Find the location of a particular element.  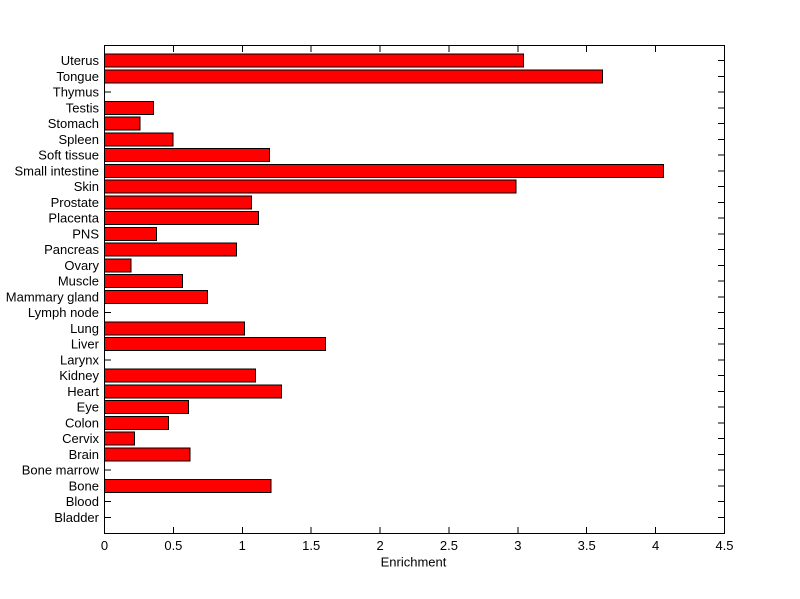

svg-text: Kidney is located at coordinates (79, 375).